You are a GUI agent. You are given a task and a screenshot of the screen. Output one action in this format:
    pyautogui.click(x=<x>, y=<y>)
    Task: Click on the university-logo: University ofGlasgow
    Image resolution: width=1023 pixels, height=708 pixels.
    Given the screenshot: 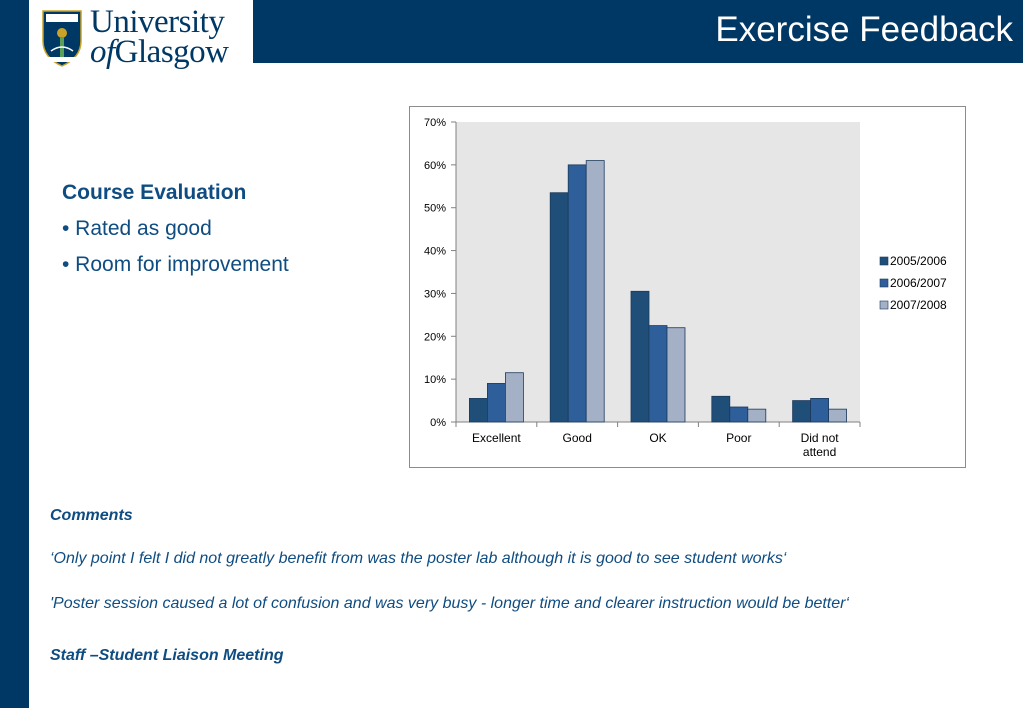 What is the action you would take?
    pyautogui.click(x=141, y=37)
    